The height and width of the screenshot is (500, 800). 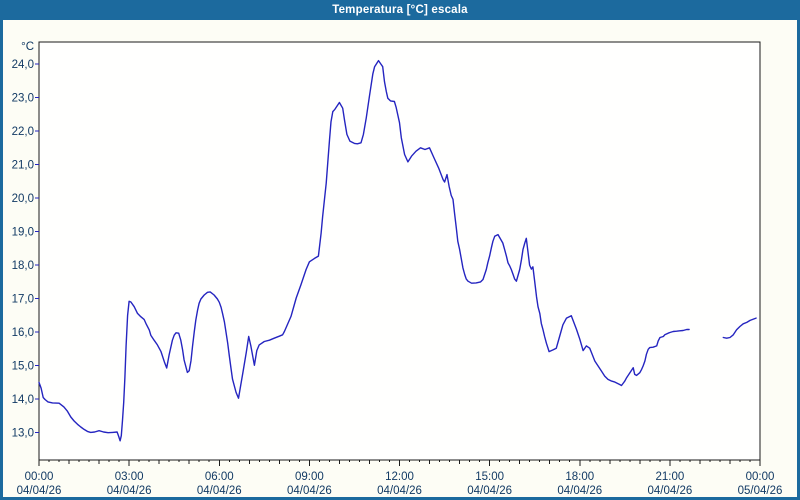 I want to click on y-tick-label: 13,0, so click(x=23, y=434).